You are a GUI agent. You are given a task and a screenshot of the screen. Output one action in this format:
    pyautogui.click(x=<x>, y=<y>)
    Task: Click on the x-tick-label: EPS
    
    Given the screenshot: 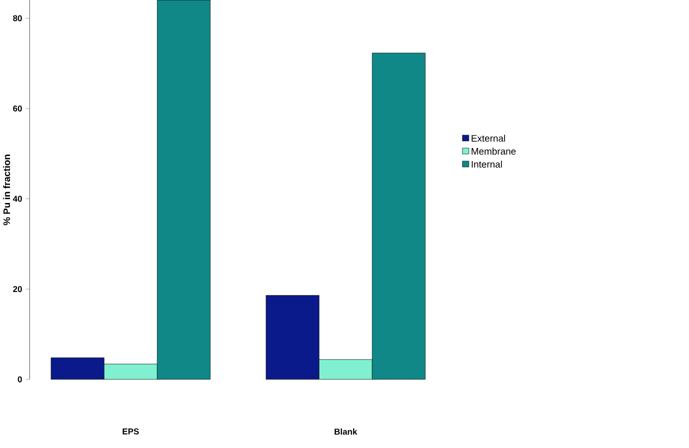 What is the action you would take?
    pyautogui.click(x=130, y=431)
    